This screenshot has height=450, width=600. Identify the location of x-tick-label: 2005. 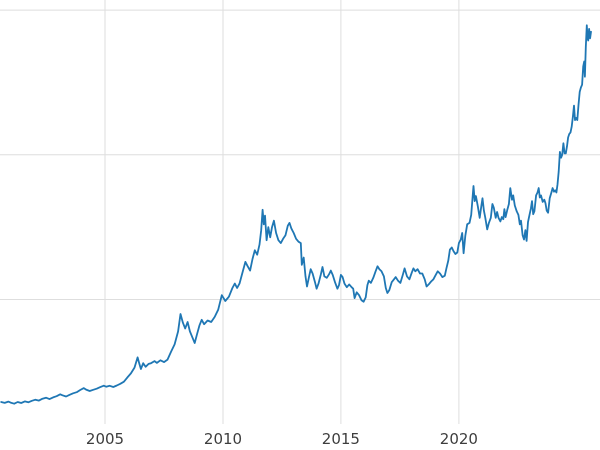
(105, 439).